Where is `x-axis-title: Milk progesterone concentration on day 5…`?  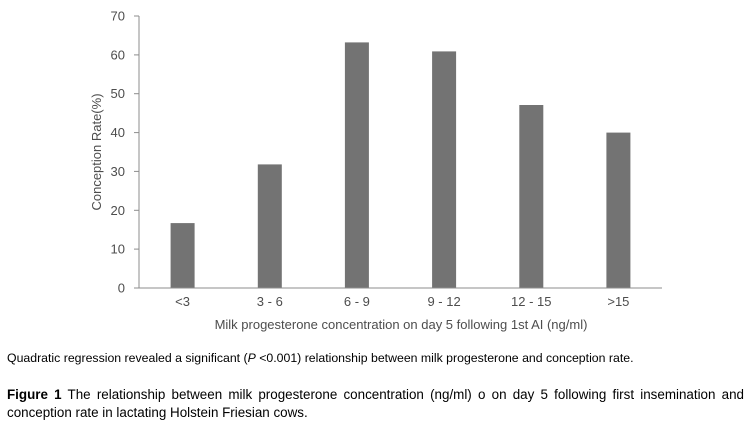
x-axis-title: Milk progesterone concentration on day 5… is located at coordinates (401, 324).